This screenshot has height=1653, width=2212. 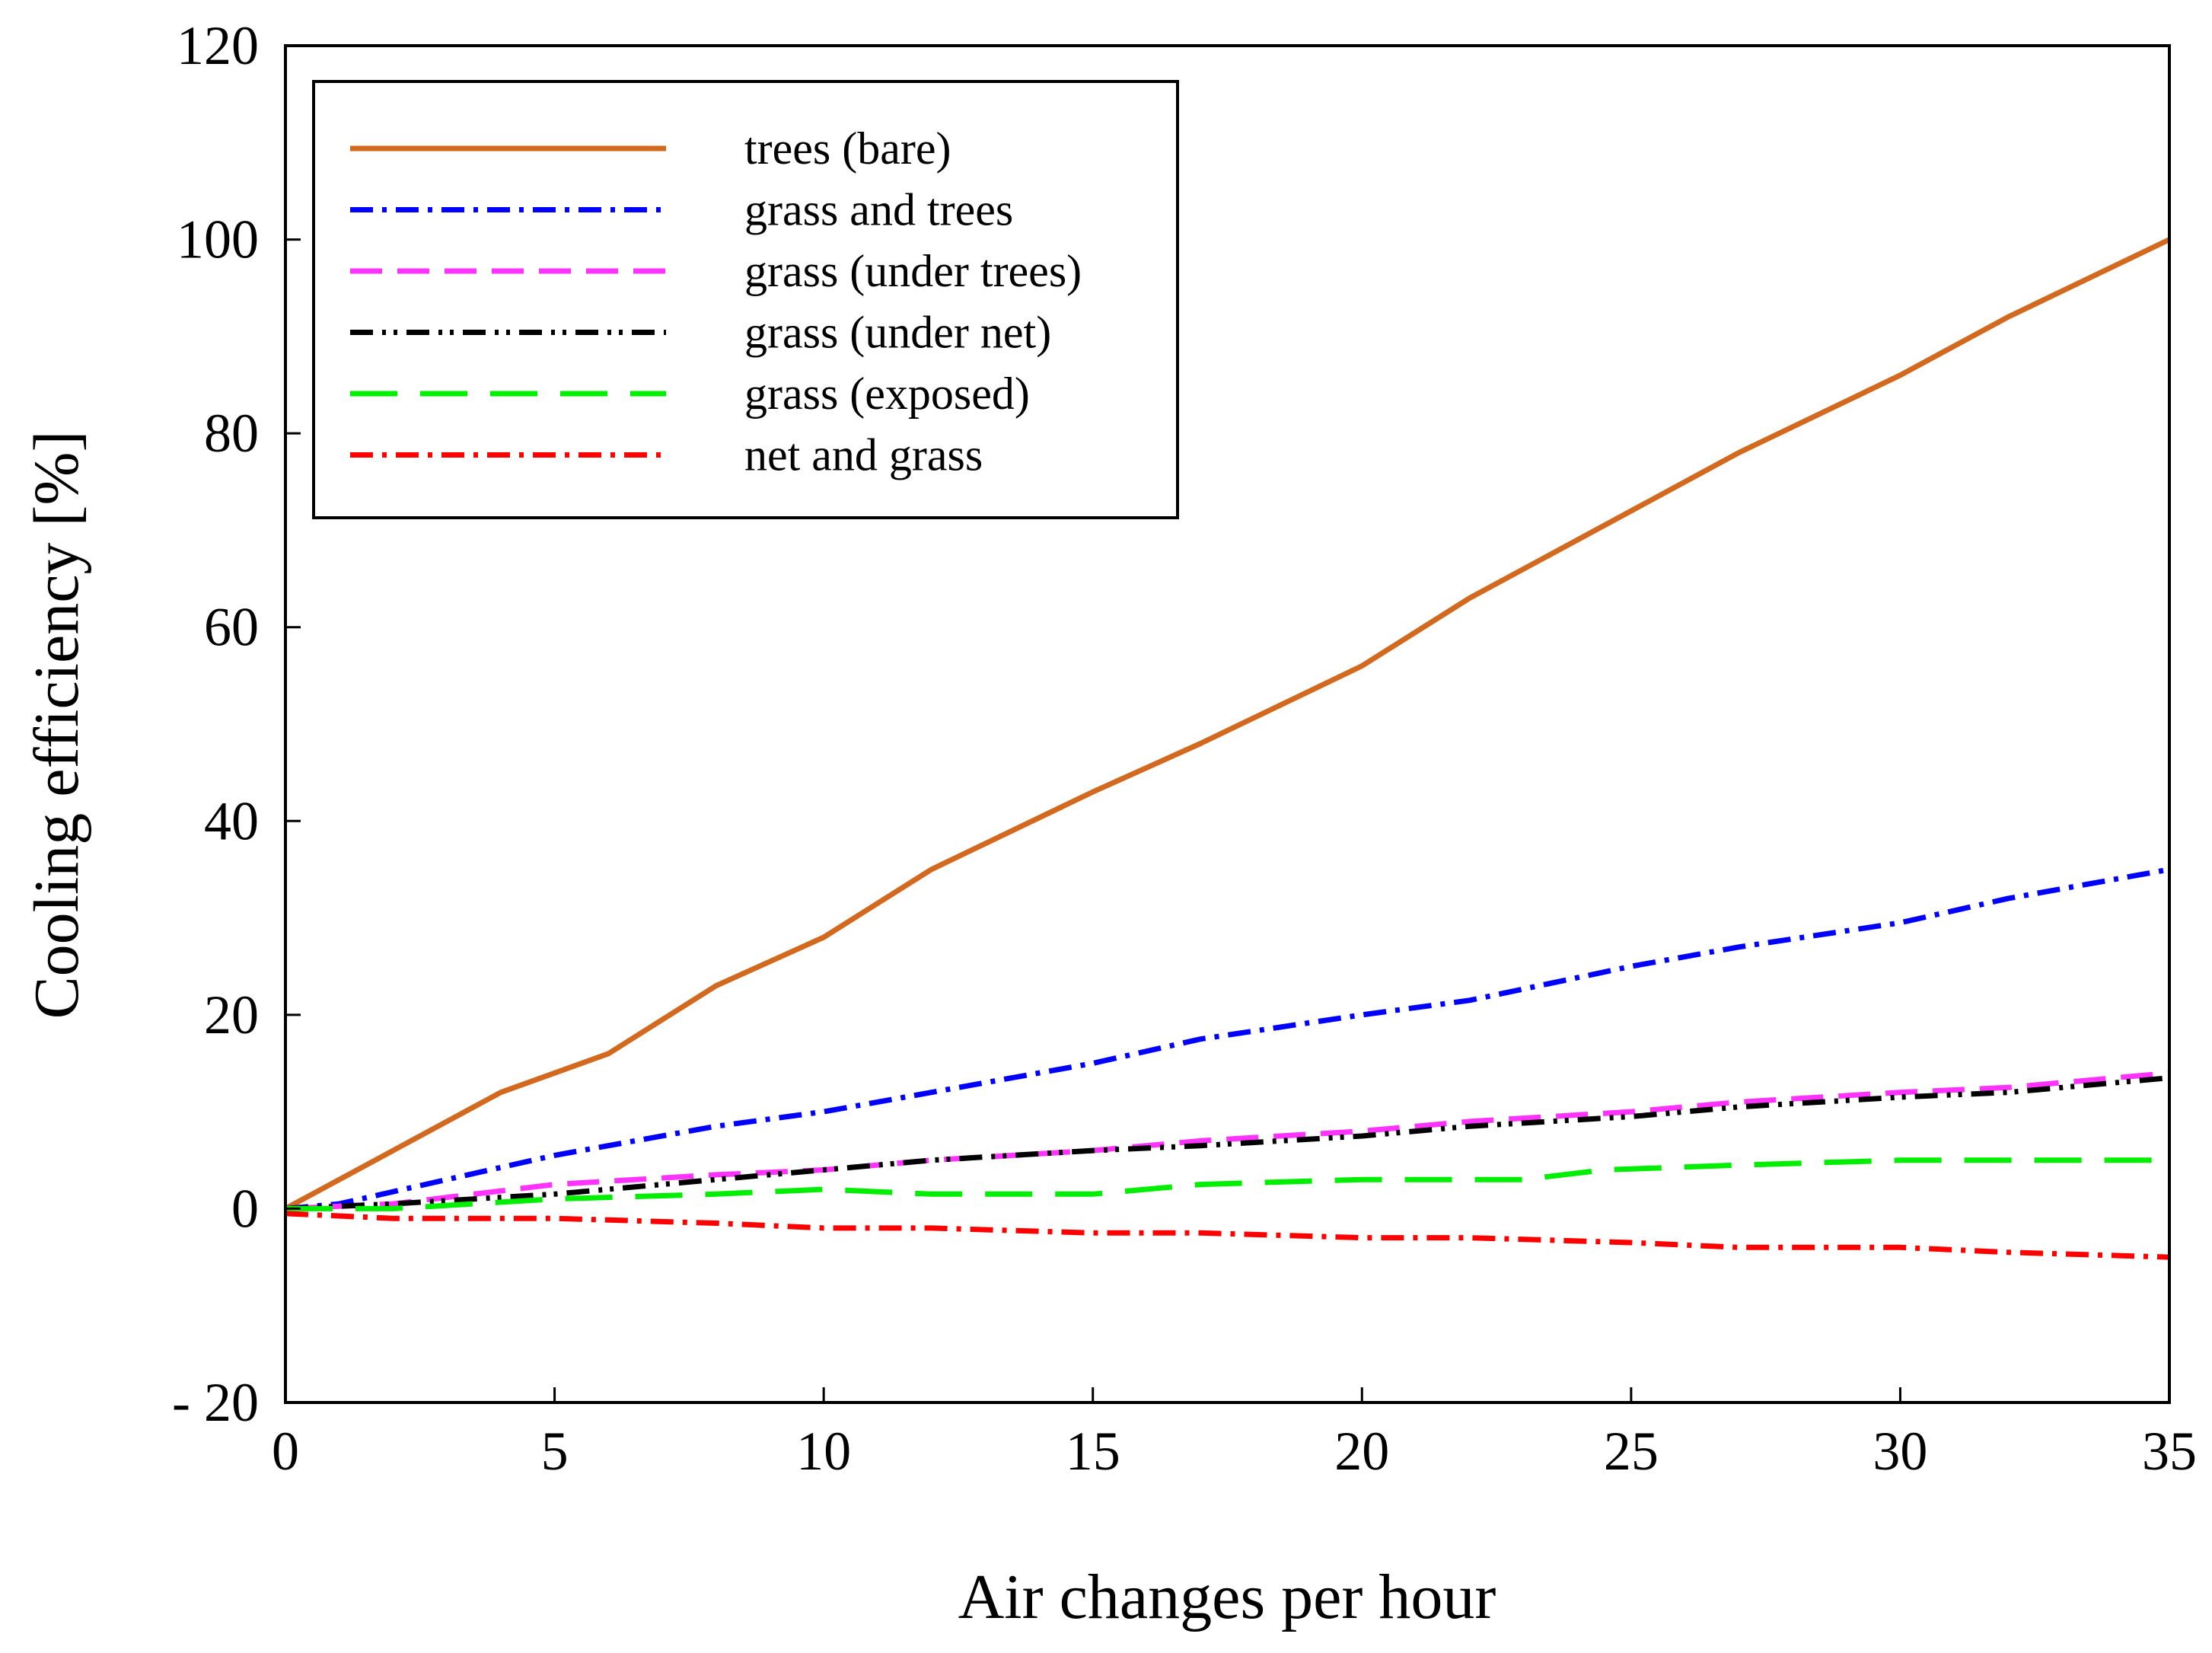 I want to click on legend-label-grass-under-net: grass (under net), so click(x=897, y=333).